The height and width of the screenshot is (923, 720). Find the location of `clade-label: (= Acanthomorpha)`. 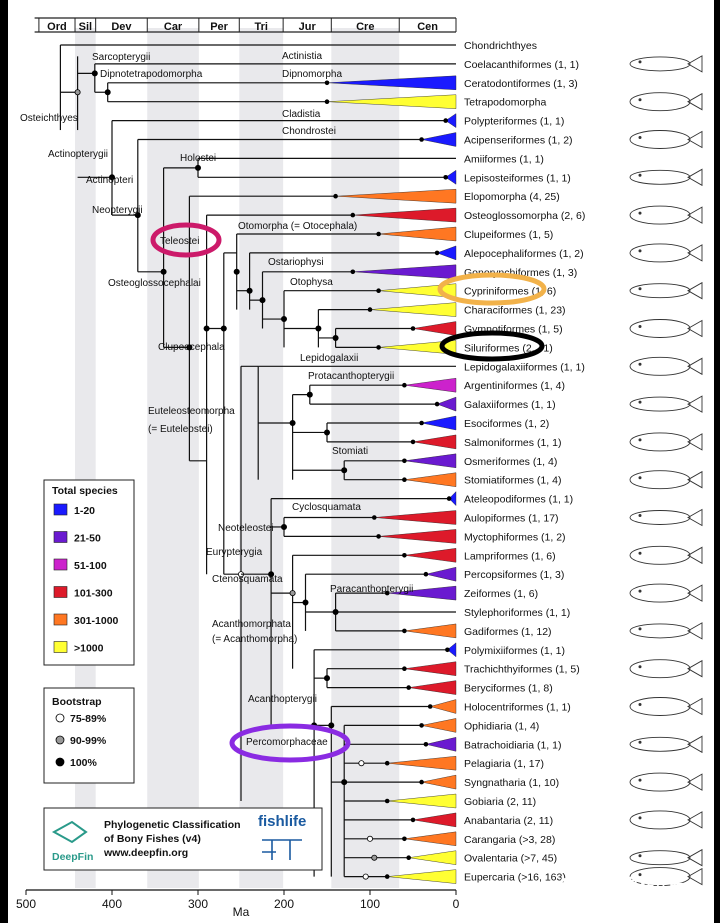

clade-label: (= Acanthomorpha) is located at coordinates (254, 639).